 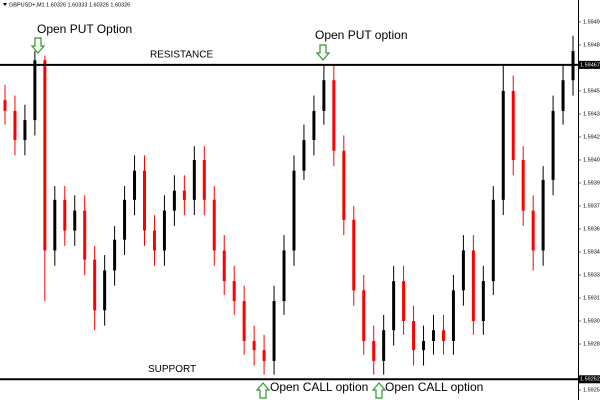 What do you see at coordinates (591, 137) in the screenshot?
I see `y-tick-label: 1.59420` at bounding box center [591, 137].